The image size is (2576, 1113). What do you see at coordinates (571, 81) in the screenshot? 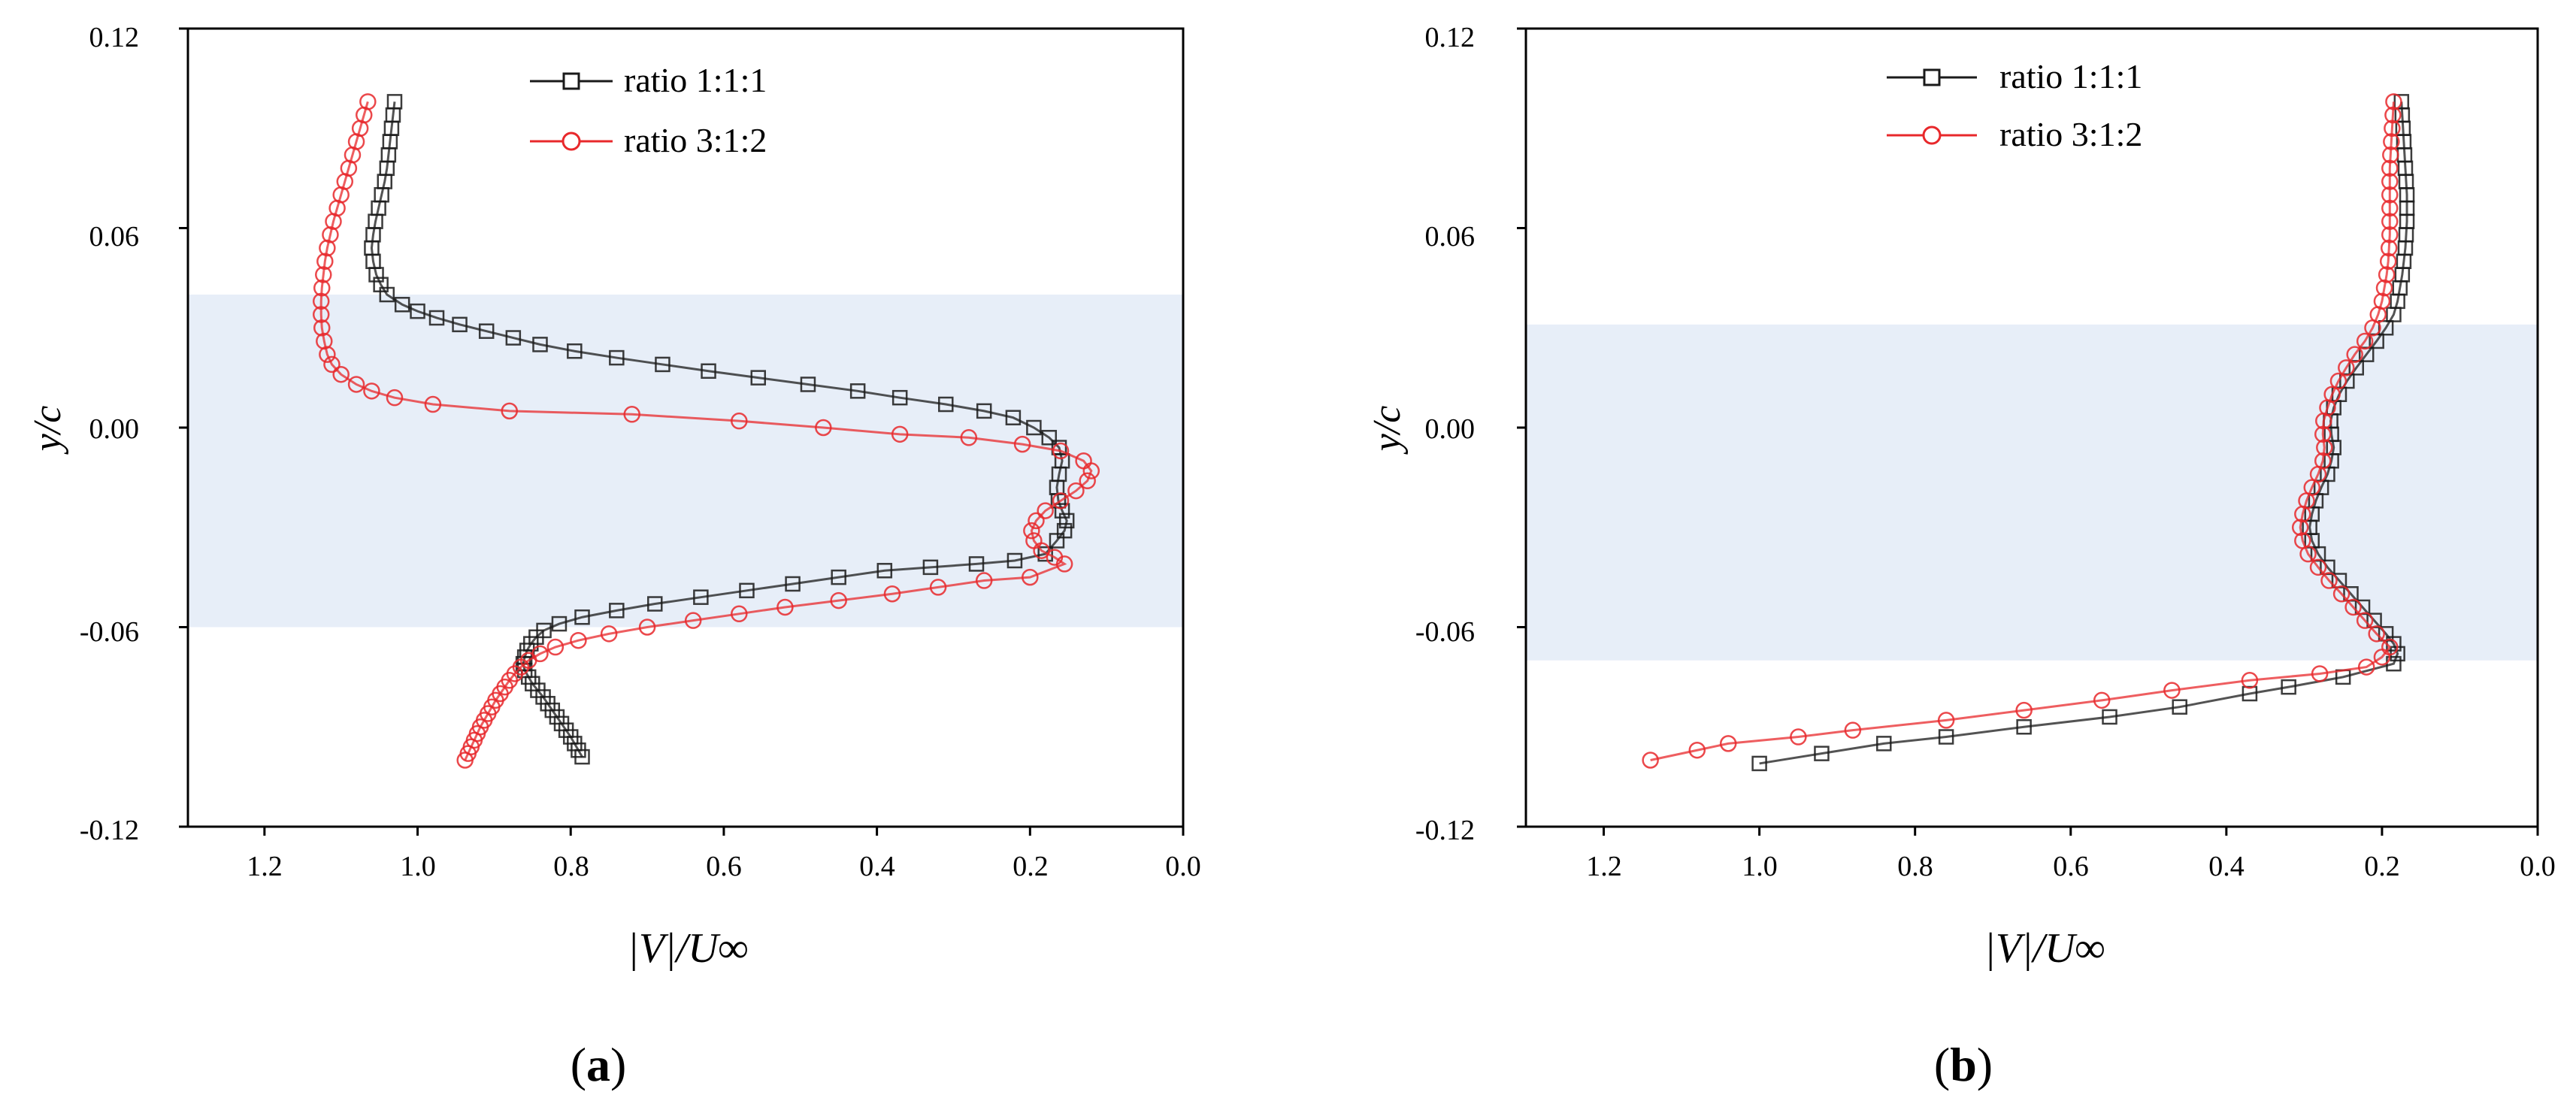
I see `legend-marker-square-icon` at bounding box center [571, 81].